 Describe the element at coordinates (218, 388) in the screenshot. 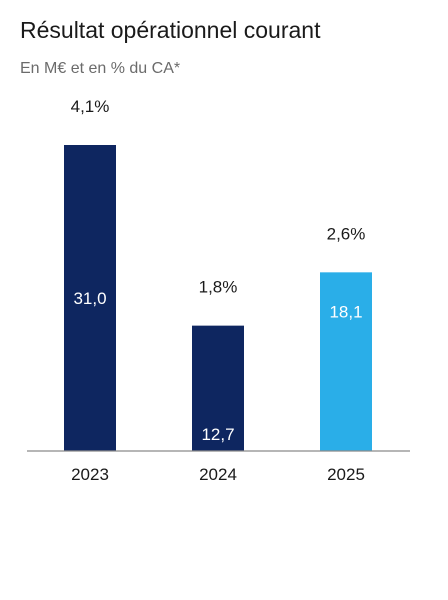

I see `bar-2024` at that location.